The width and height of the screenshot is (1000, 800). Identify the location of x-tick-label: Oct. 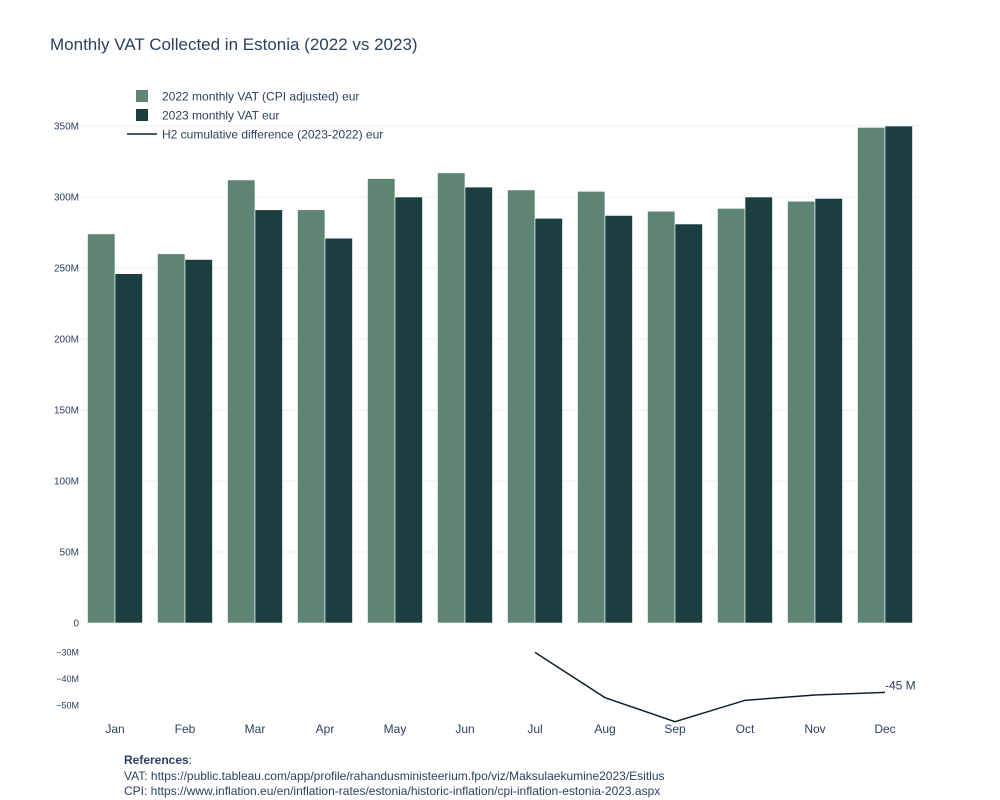
(745, 729).